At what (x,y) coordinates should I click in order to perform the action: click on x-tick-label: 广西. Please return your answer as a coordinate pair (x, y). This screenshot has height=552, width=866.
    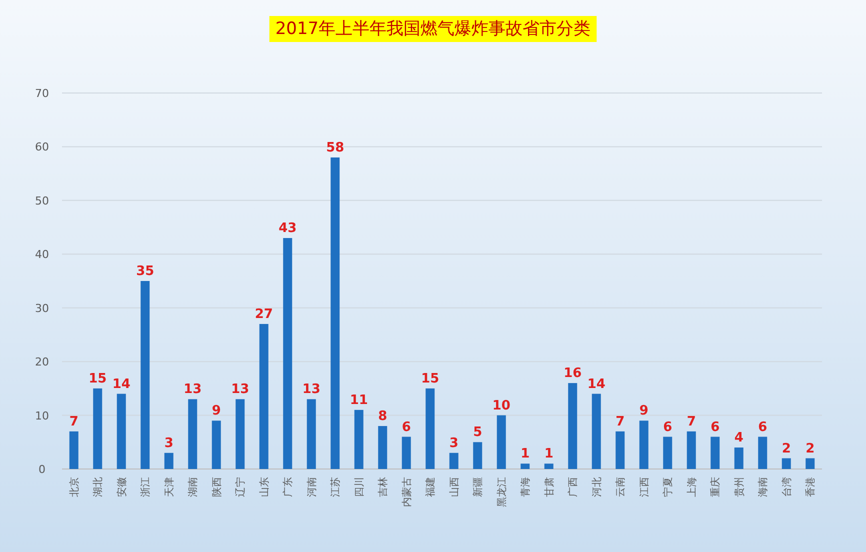
    Looking at the image, I should click on (573, 487).